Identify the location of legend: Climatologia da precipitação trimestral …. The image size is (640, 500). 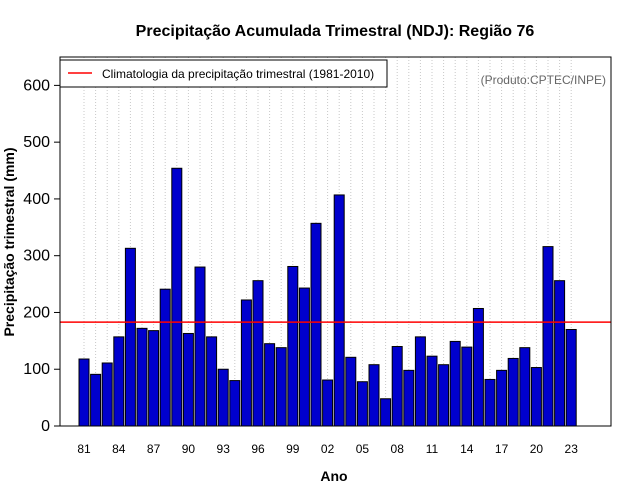
(223, 73).